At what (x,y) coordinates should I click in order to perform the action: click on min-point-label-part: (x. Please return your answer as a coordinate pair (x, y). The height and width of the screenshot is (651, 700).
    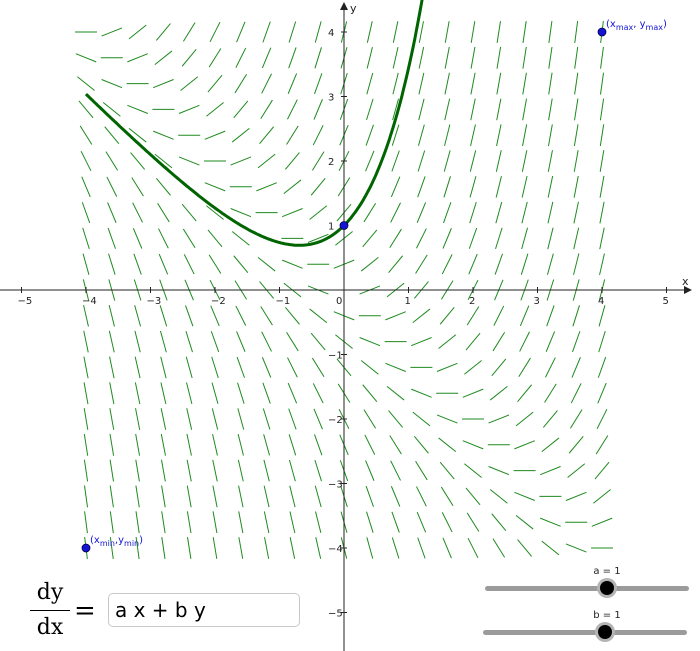
    Looking at the image, I should click on (95, 540).